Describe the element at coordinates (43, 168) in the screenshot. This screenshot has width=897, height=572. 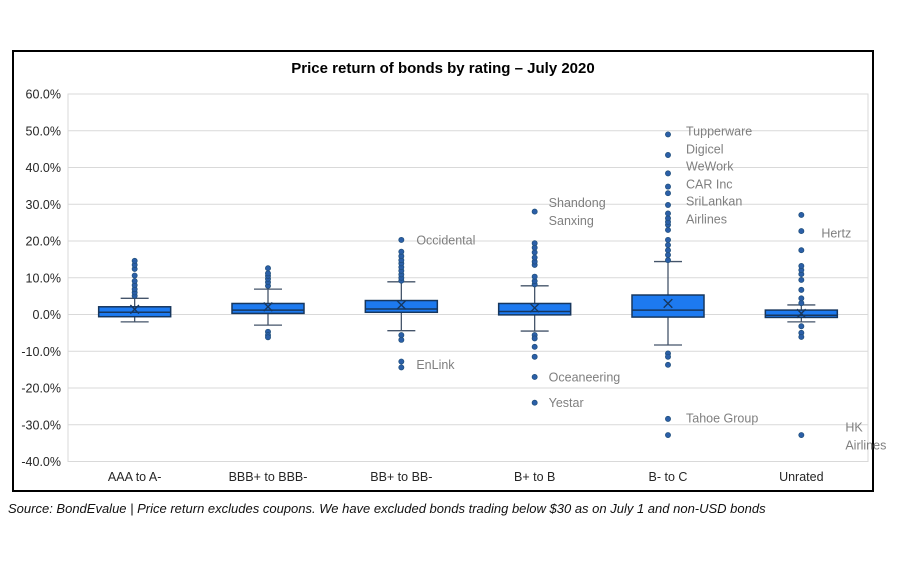
I see `y-tick-label: 40.0%` at that location.